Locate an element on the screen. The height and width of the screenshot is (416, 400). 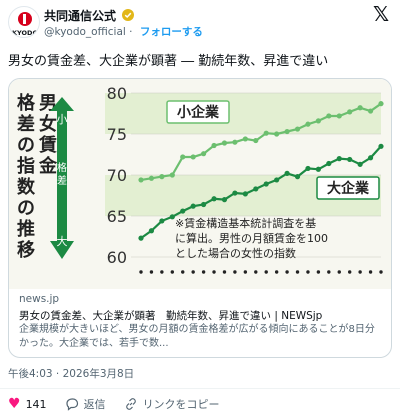
copy-link-button: リンクをコピー is located at coordinates (172, 404).